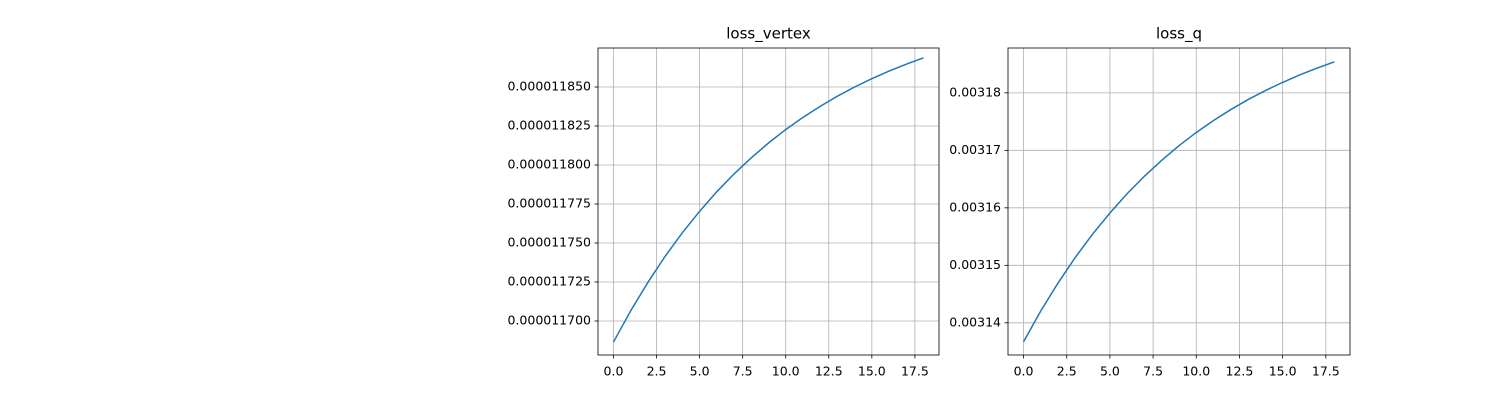 The image size is (1500, 400). What do you see at coordinates (549, 202) in the screenshot?
I see `y-tick-label: 0.000011775` at bounding box center [549, 202].